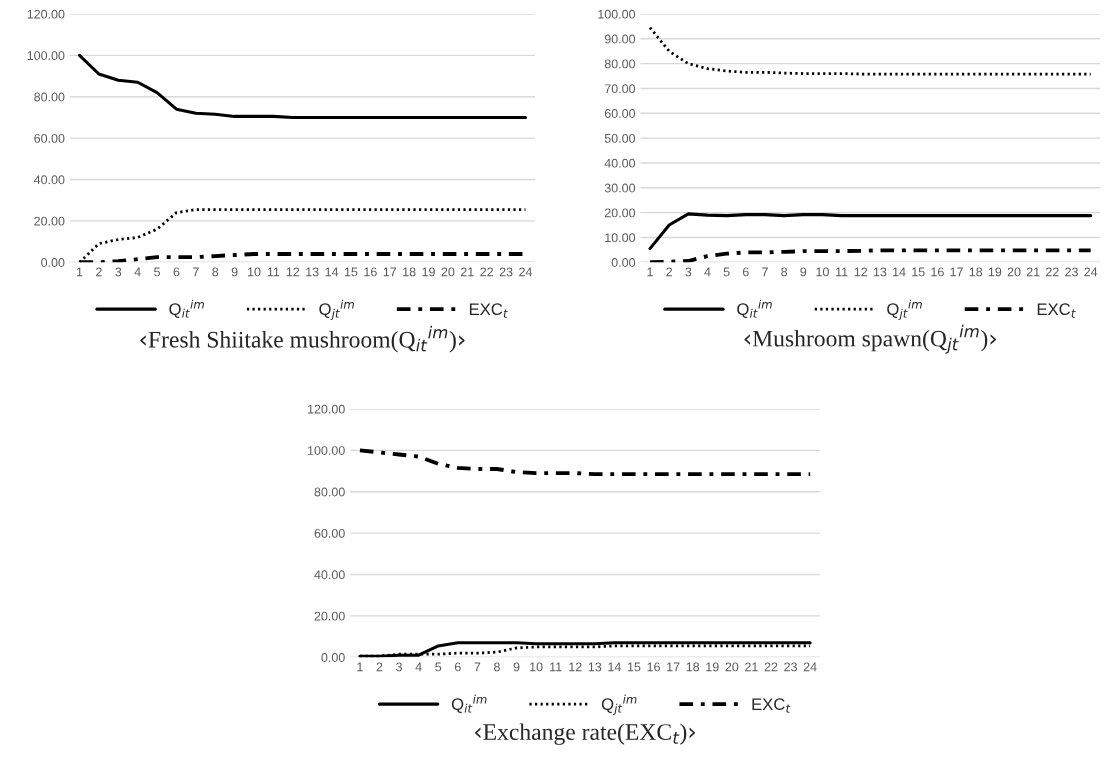  What do you see at coordinates (620, 138) in the screenshot?
I see `y-tick-label: 50.00` at bounding box center [620, 138].